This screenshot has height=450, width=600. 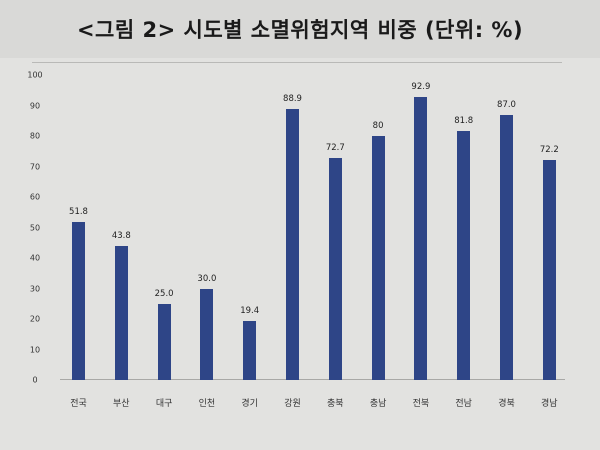 I want to click on bar-value-label: 19.4, so click(x=250, y=310).